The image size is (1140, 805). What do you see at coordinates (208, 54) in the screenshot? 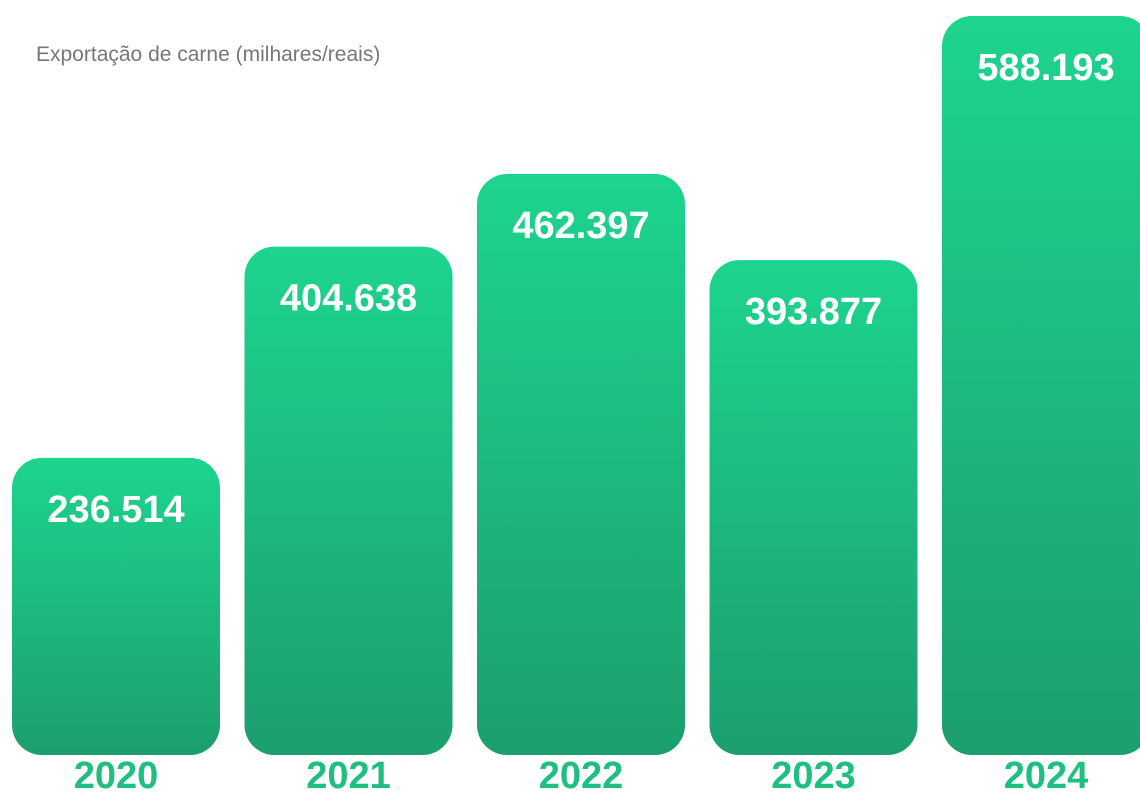
I see `chart-title: Exportação de carne (milhares/reais)` at bounding box center [208, 54].